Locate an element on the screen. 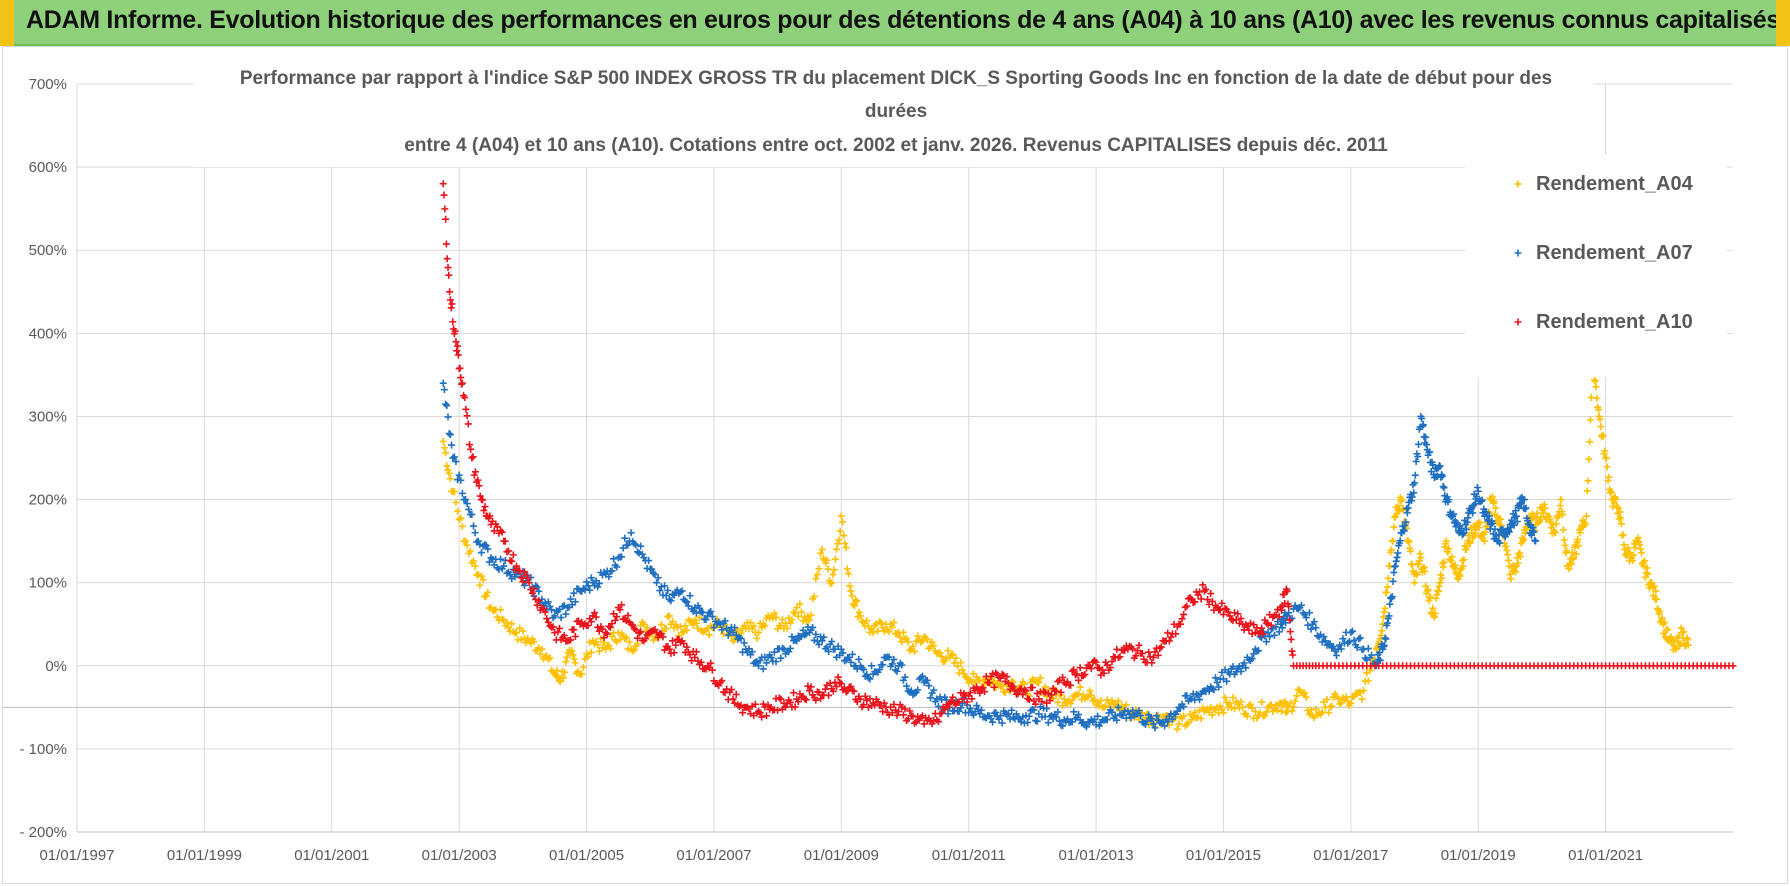 The image size is (1790, 886). x-tick-label: 01/01/2007 is located at coordinates (713, 855).